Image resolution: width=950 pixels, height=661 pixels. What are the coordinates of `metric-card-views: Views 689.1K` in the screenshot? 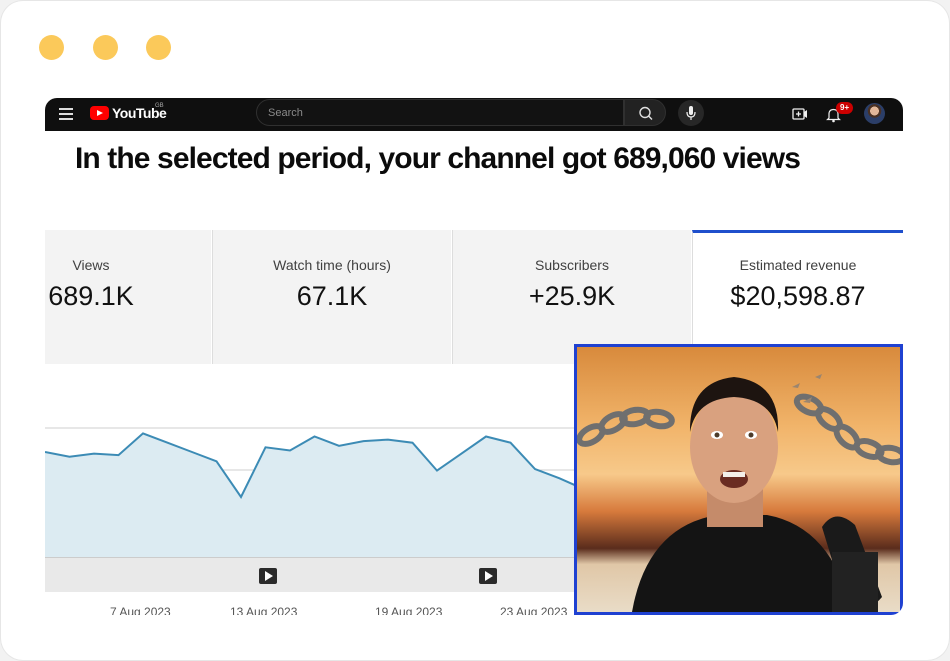 It's located at (128, 297).